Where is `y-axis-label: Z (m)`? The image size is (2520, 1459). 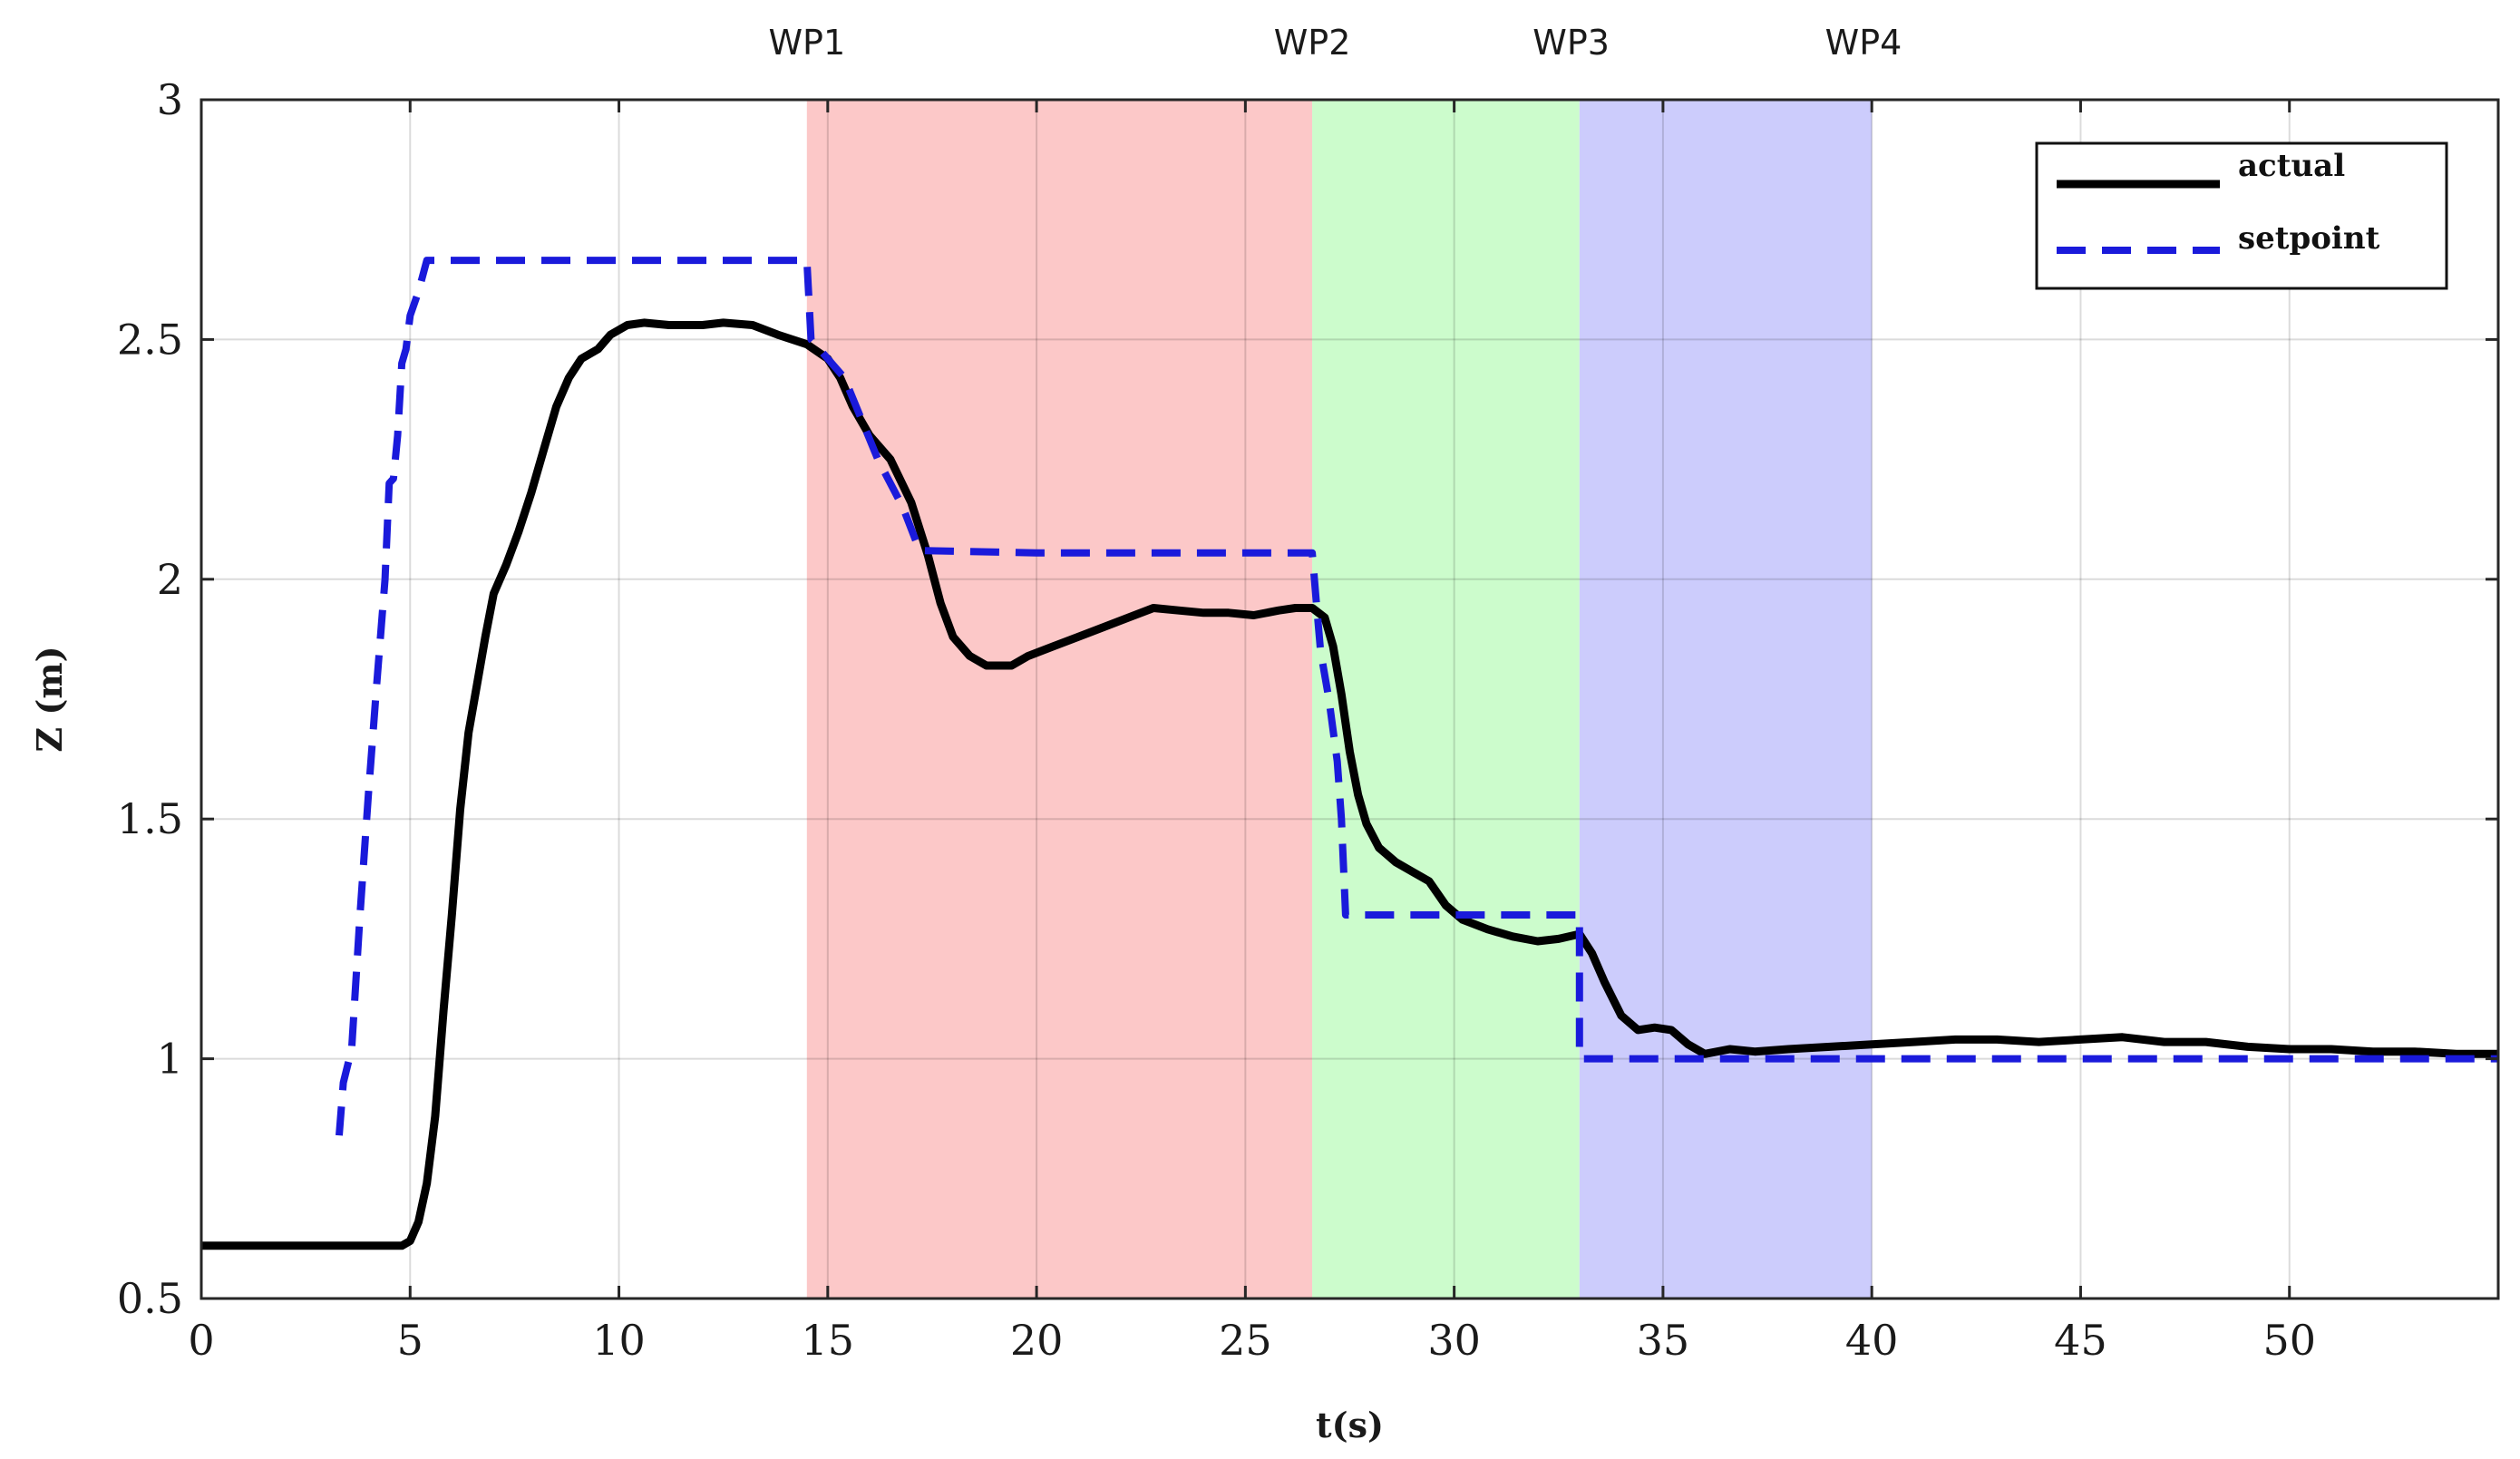
y-axis-label: Z (m) is located at coordinates (49, 699).